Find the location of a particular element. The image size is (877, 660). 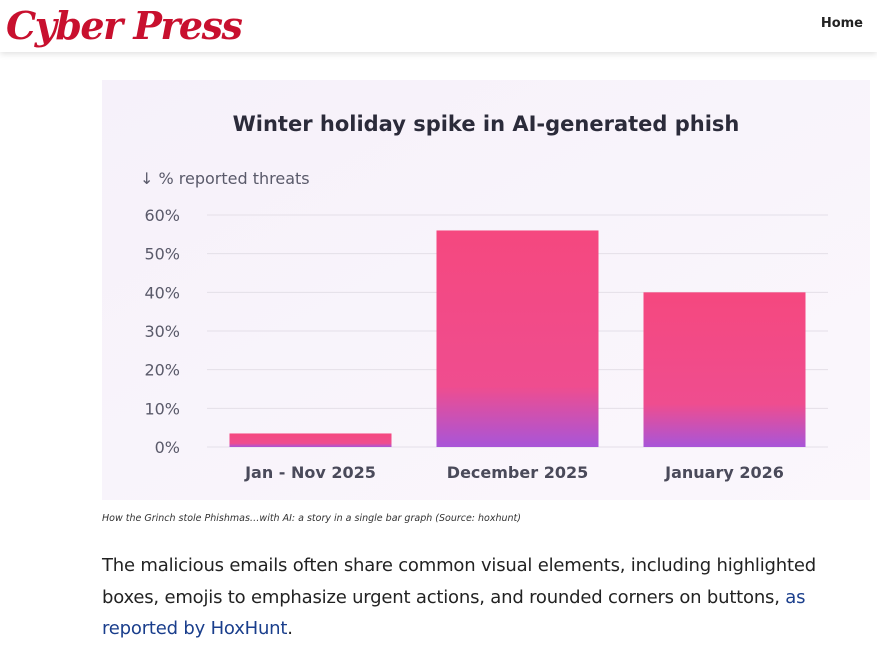

article-text-end: . is located at coordinates (290, 628).